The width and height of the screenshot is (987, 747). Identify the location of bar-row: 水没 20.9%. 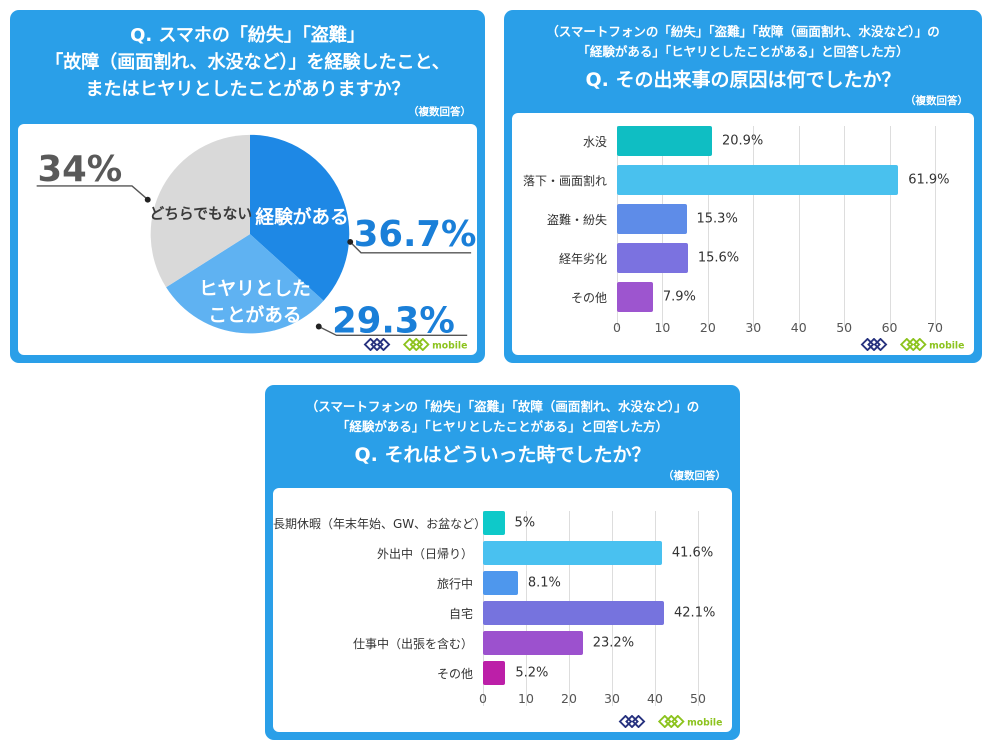
(743, 141).